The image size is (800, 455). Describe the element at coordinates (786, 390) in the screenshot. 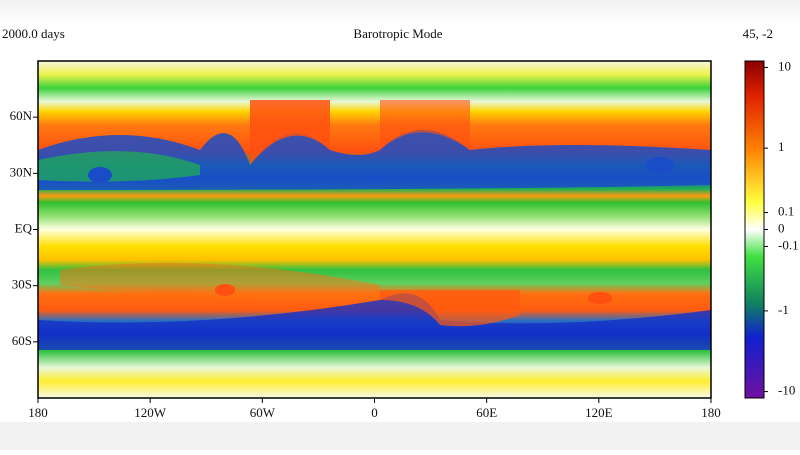

I see `colorbar-tick-label: -10` at that location.